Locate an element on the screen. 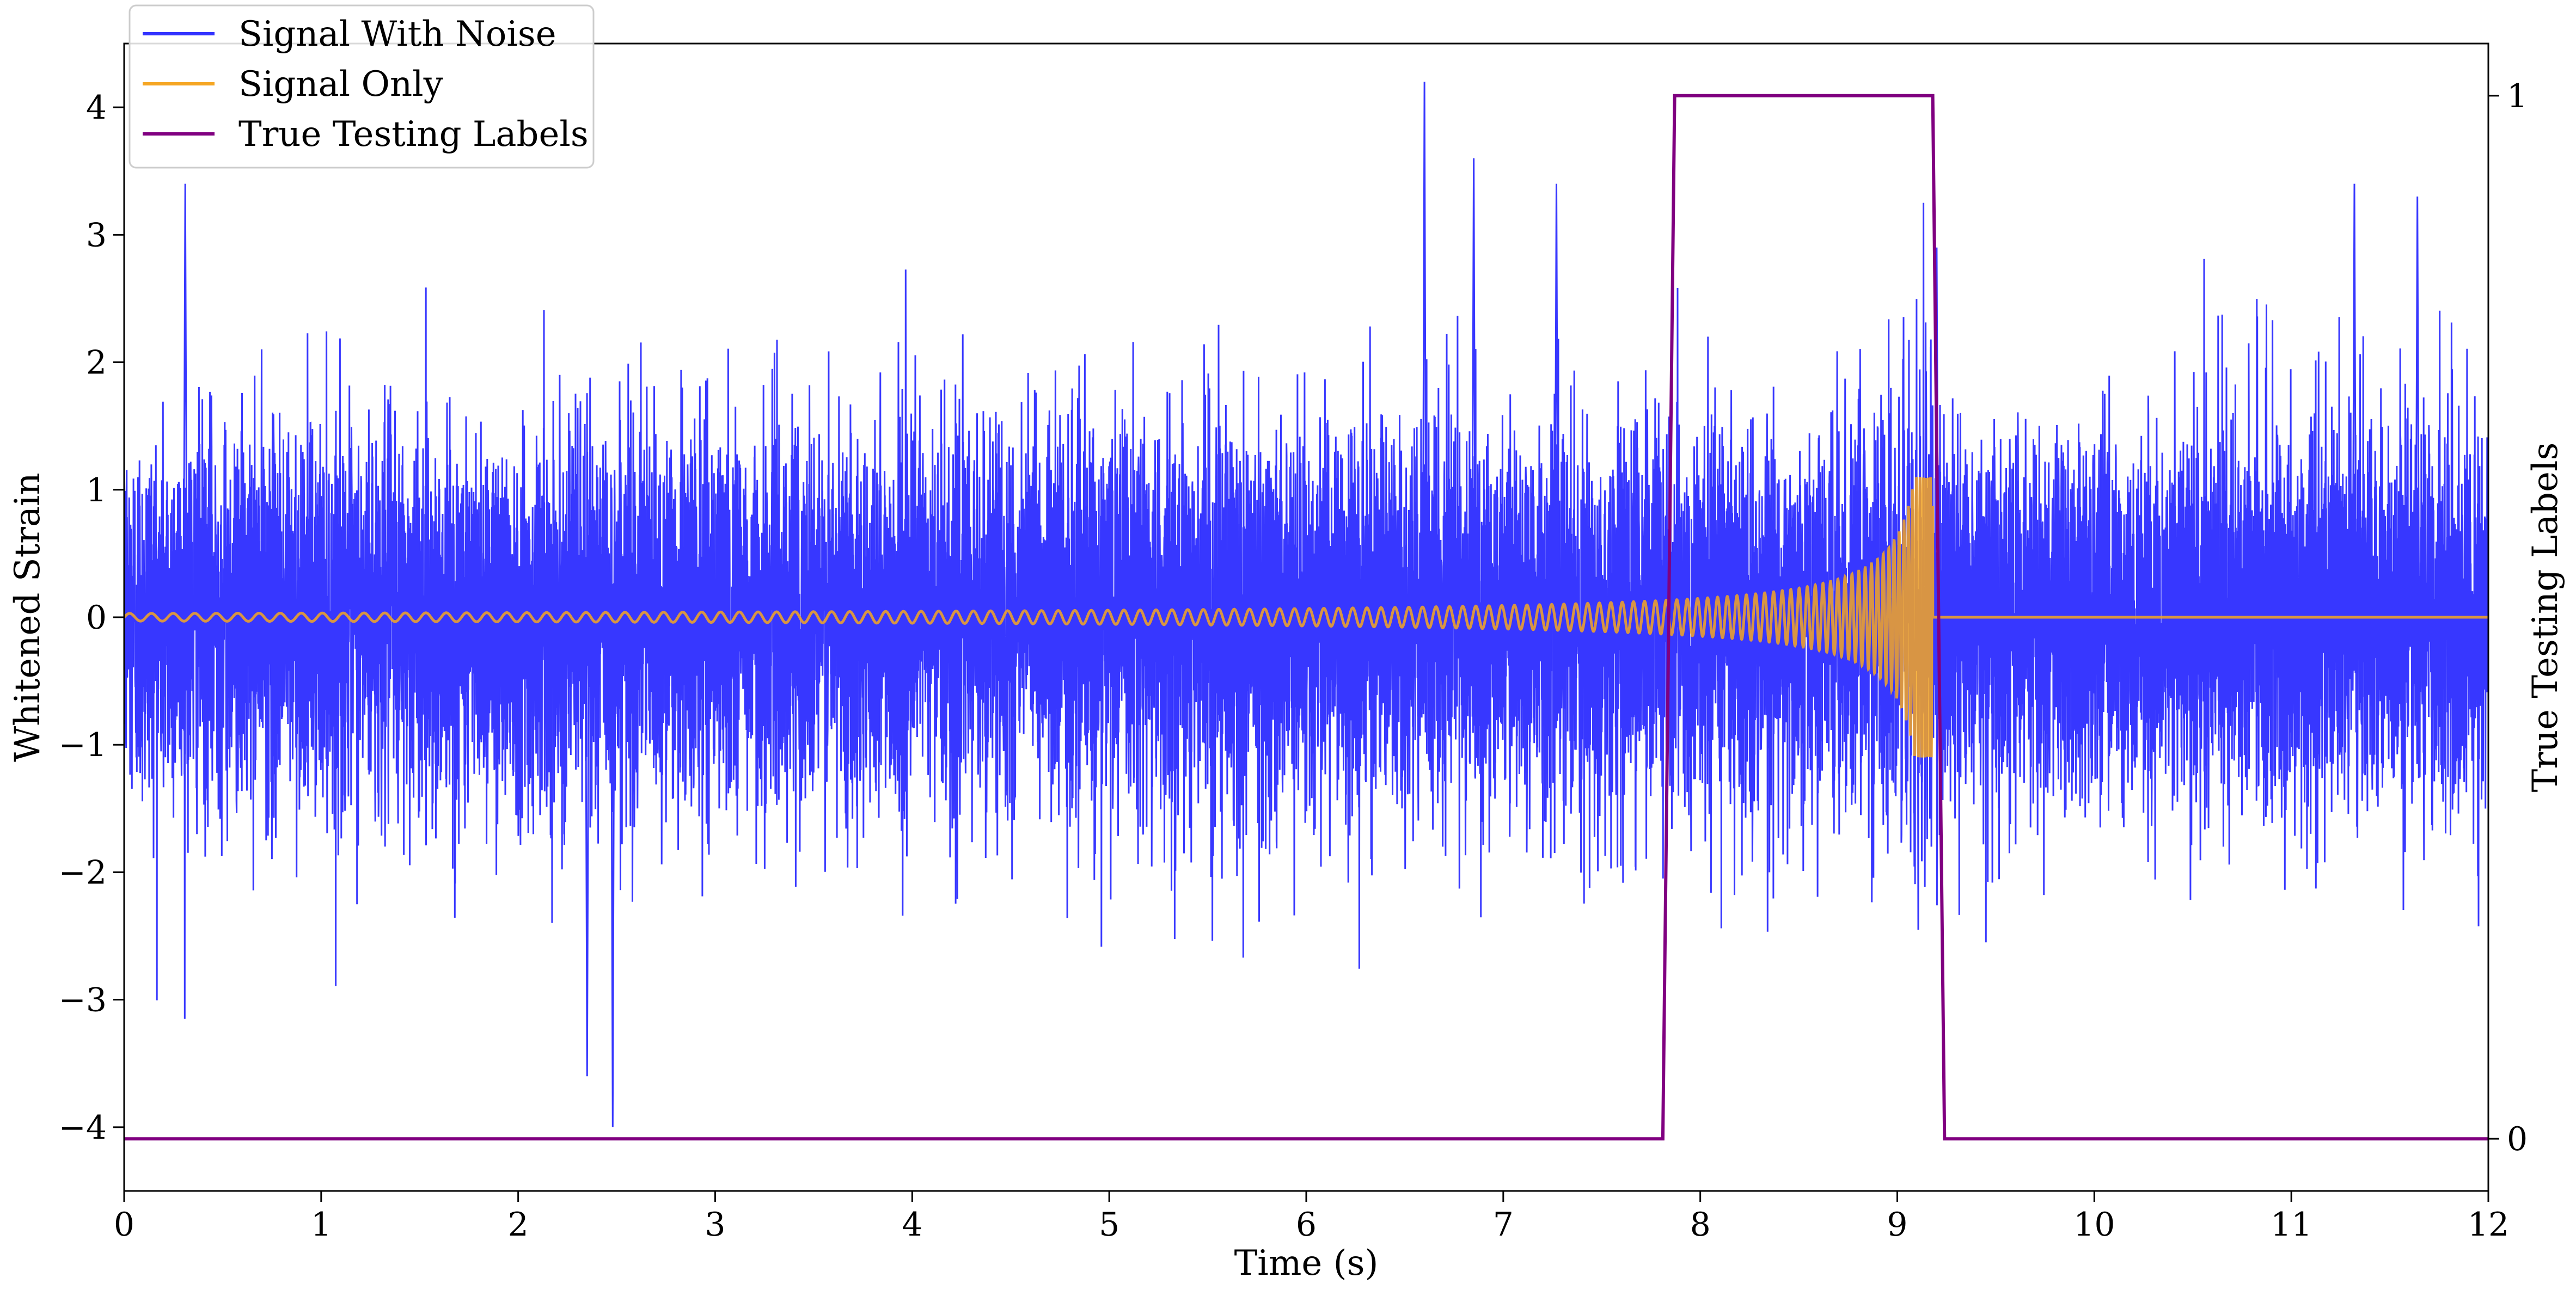 This screenshot has width=2576, height=1296. y-tick-label: −1 is located at coordinates (83, 745).